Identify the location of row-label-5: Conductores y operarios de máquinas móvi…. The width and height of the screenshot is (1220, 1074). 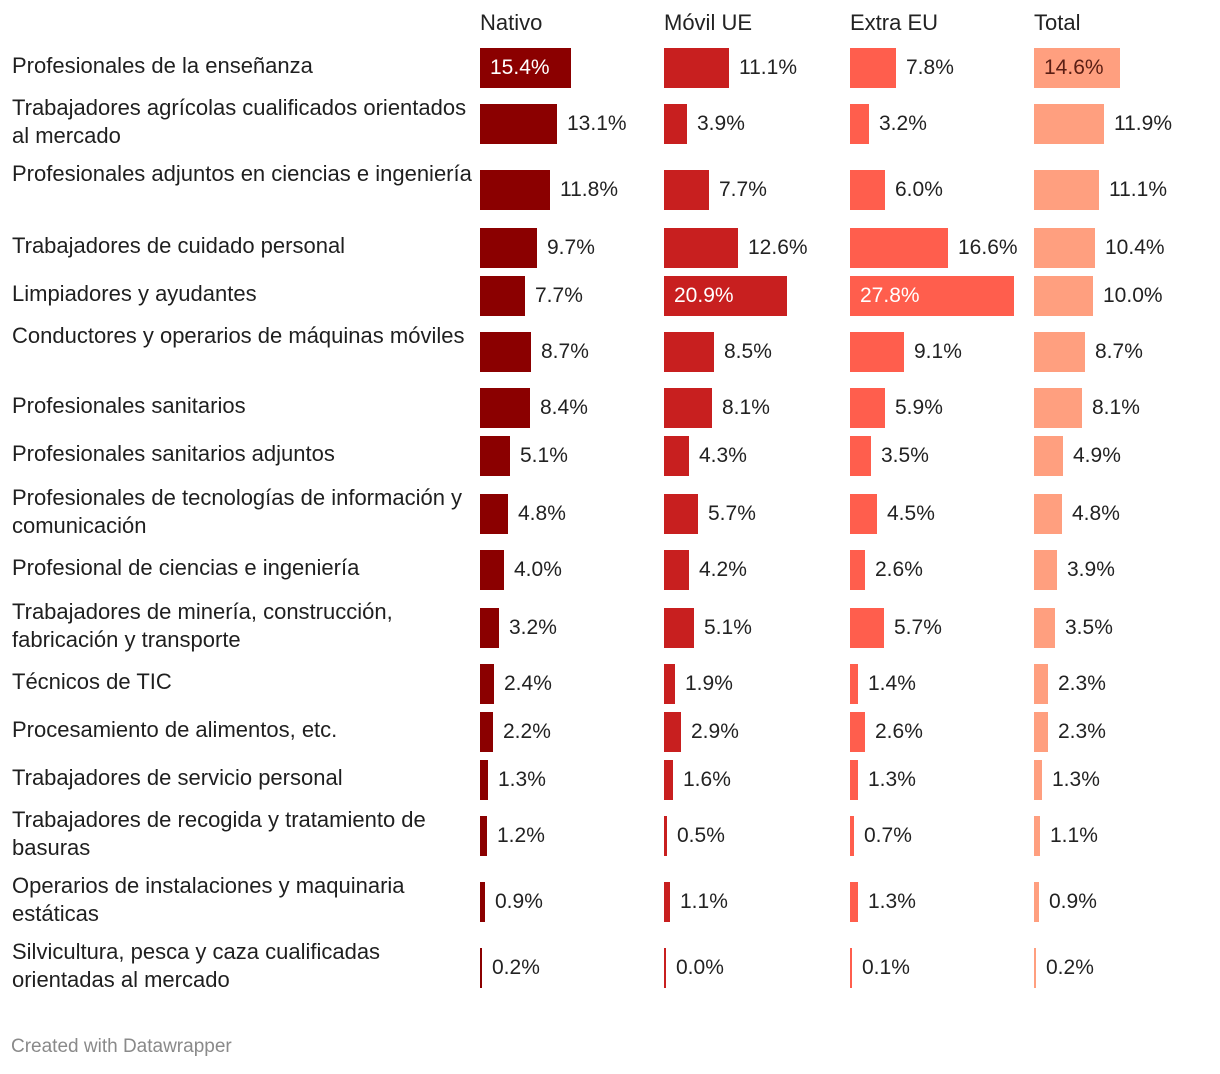
(238, 335).